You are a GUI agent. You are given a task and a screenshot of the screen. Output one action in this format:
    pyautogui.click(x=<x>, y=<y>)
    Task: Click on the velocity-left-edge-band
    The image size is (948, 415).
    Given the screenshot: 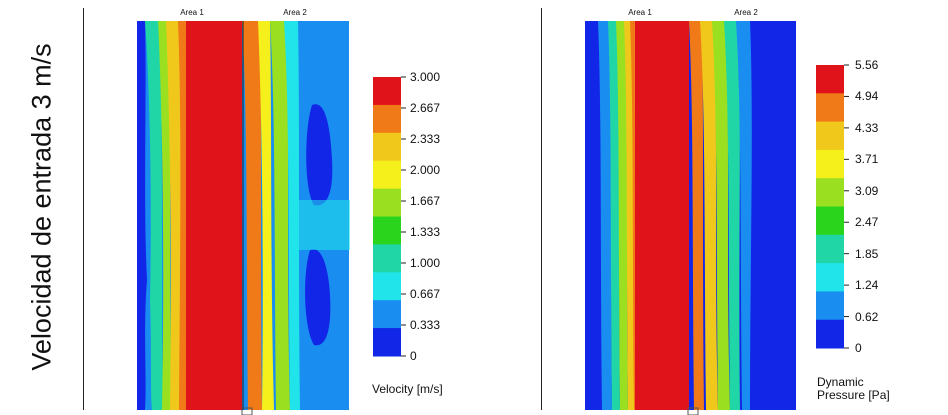 What is the action you would take?
    pyautogui.click(x=142, y=215)
    